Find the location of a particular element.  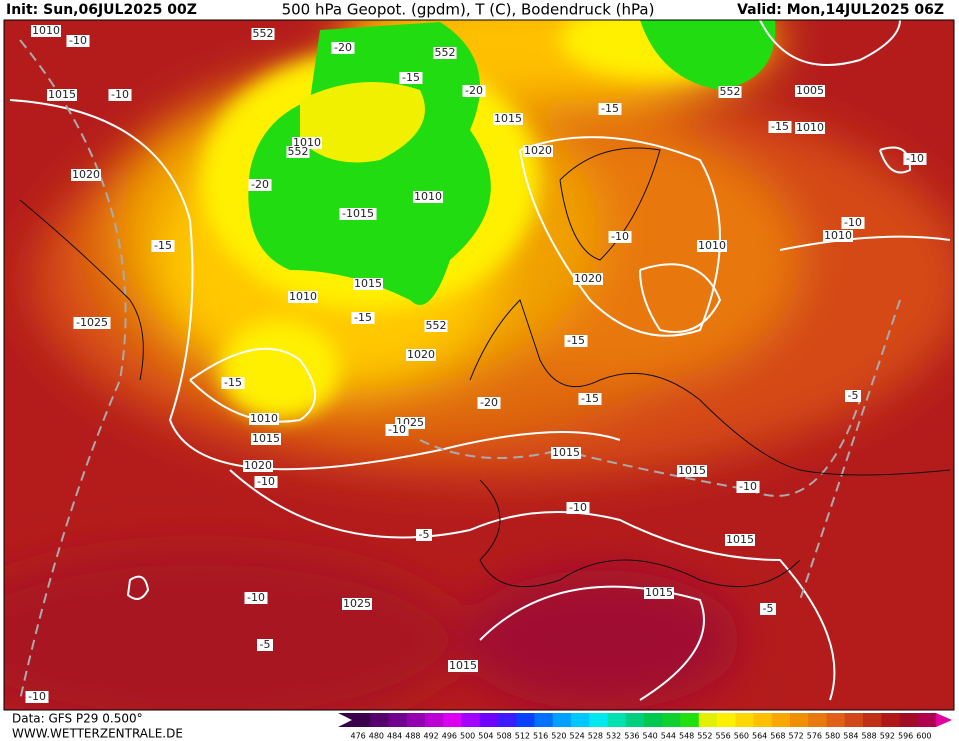

legend-label: 592 is located at coordinates (887, 736).